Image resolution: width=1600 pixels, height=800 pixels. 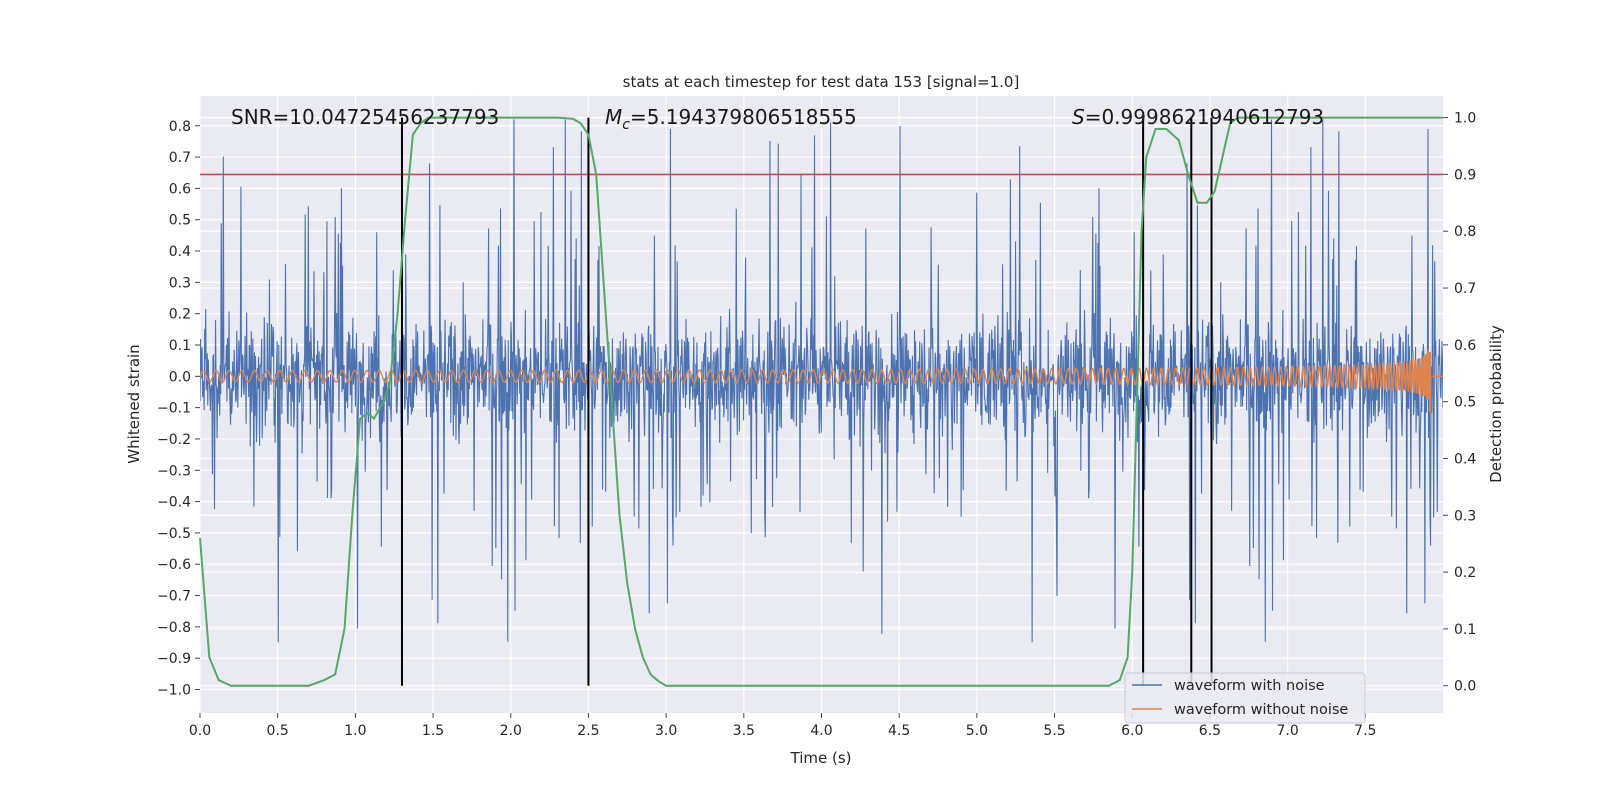 I want to click on s-value: =0.9998621940612793, so click(x=1204, y=117).